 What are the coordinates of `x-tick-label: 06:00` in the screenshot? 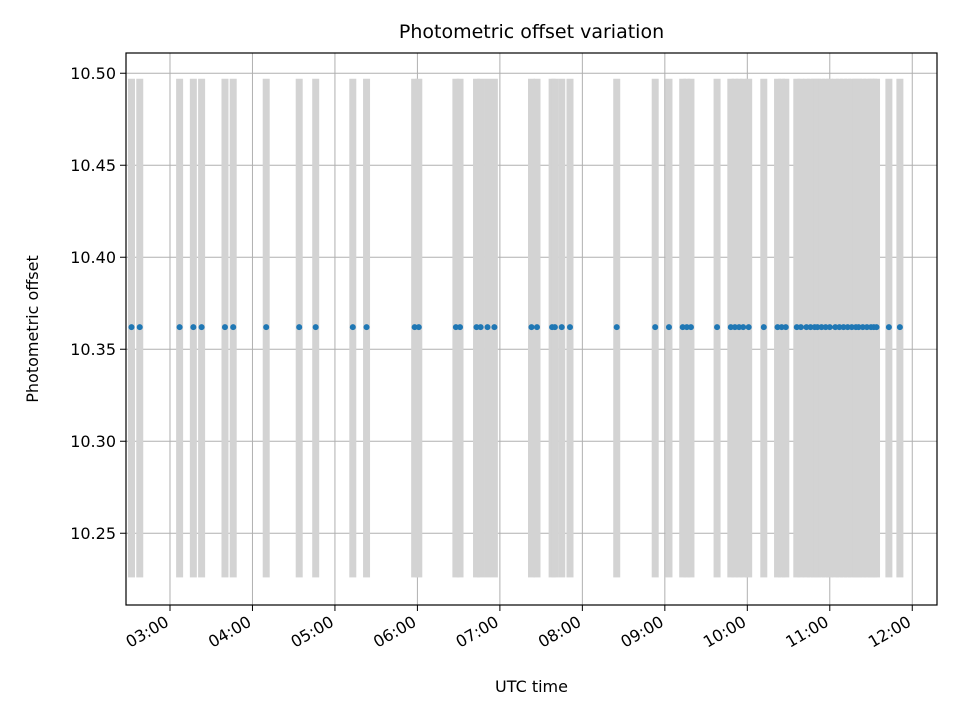 It's located at (394, 632).